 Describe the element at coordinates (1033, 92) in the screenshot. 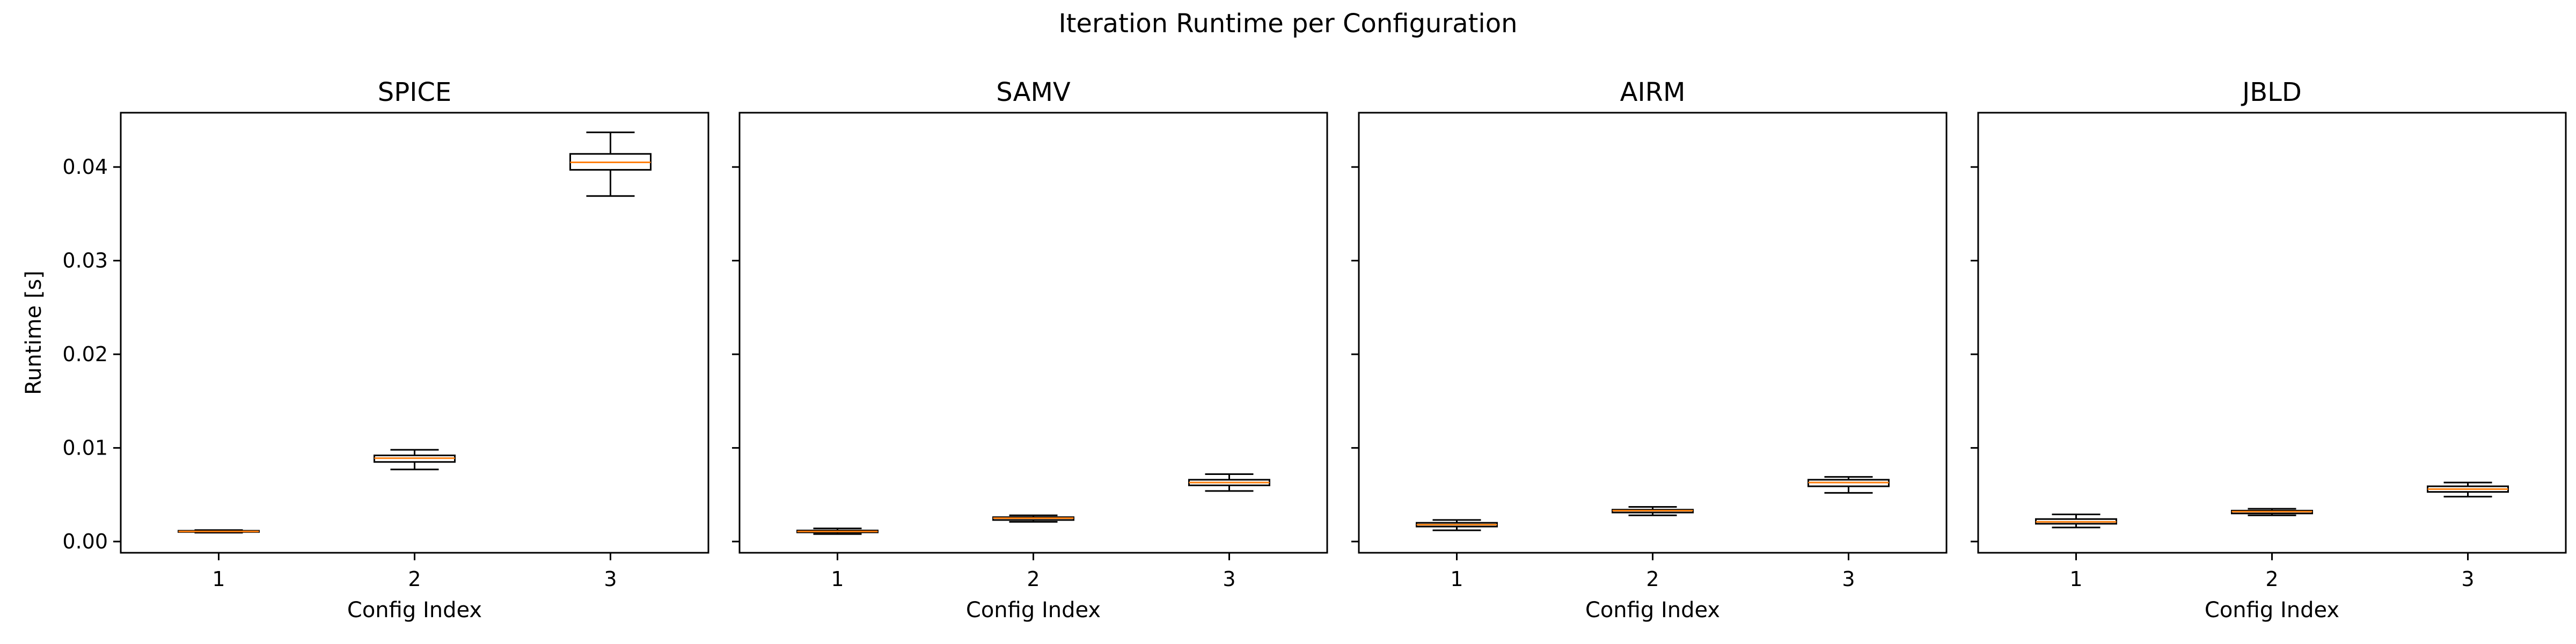

I see `panel-title: SAMV` at that location.